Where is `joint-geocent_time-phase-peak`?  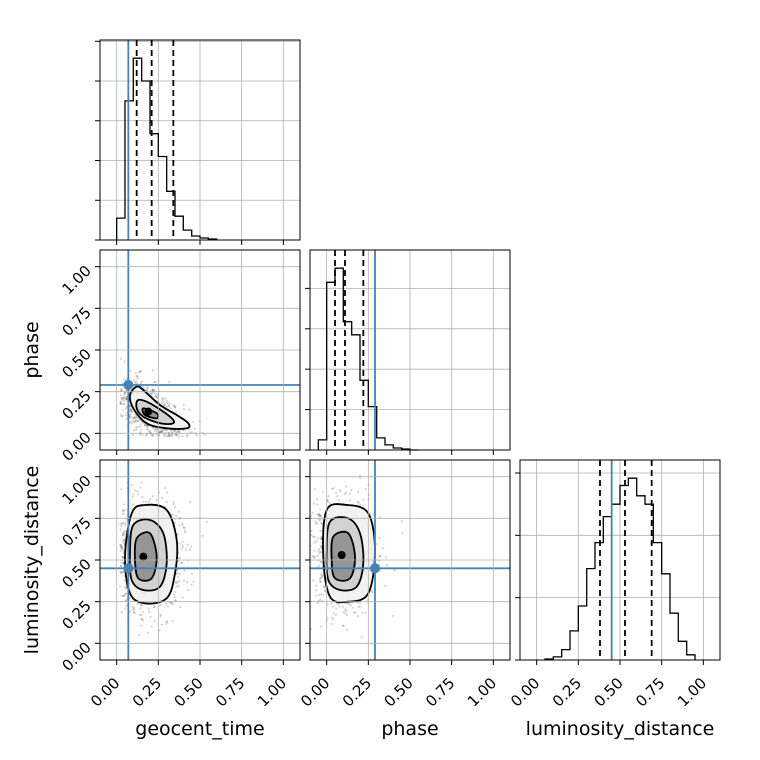
joint-geocent_time-phase-peak is located at coordinates (148, 411).